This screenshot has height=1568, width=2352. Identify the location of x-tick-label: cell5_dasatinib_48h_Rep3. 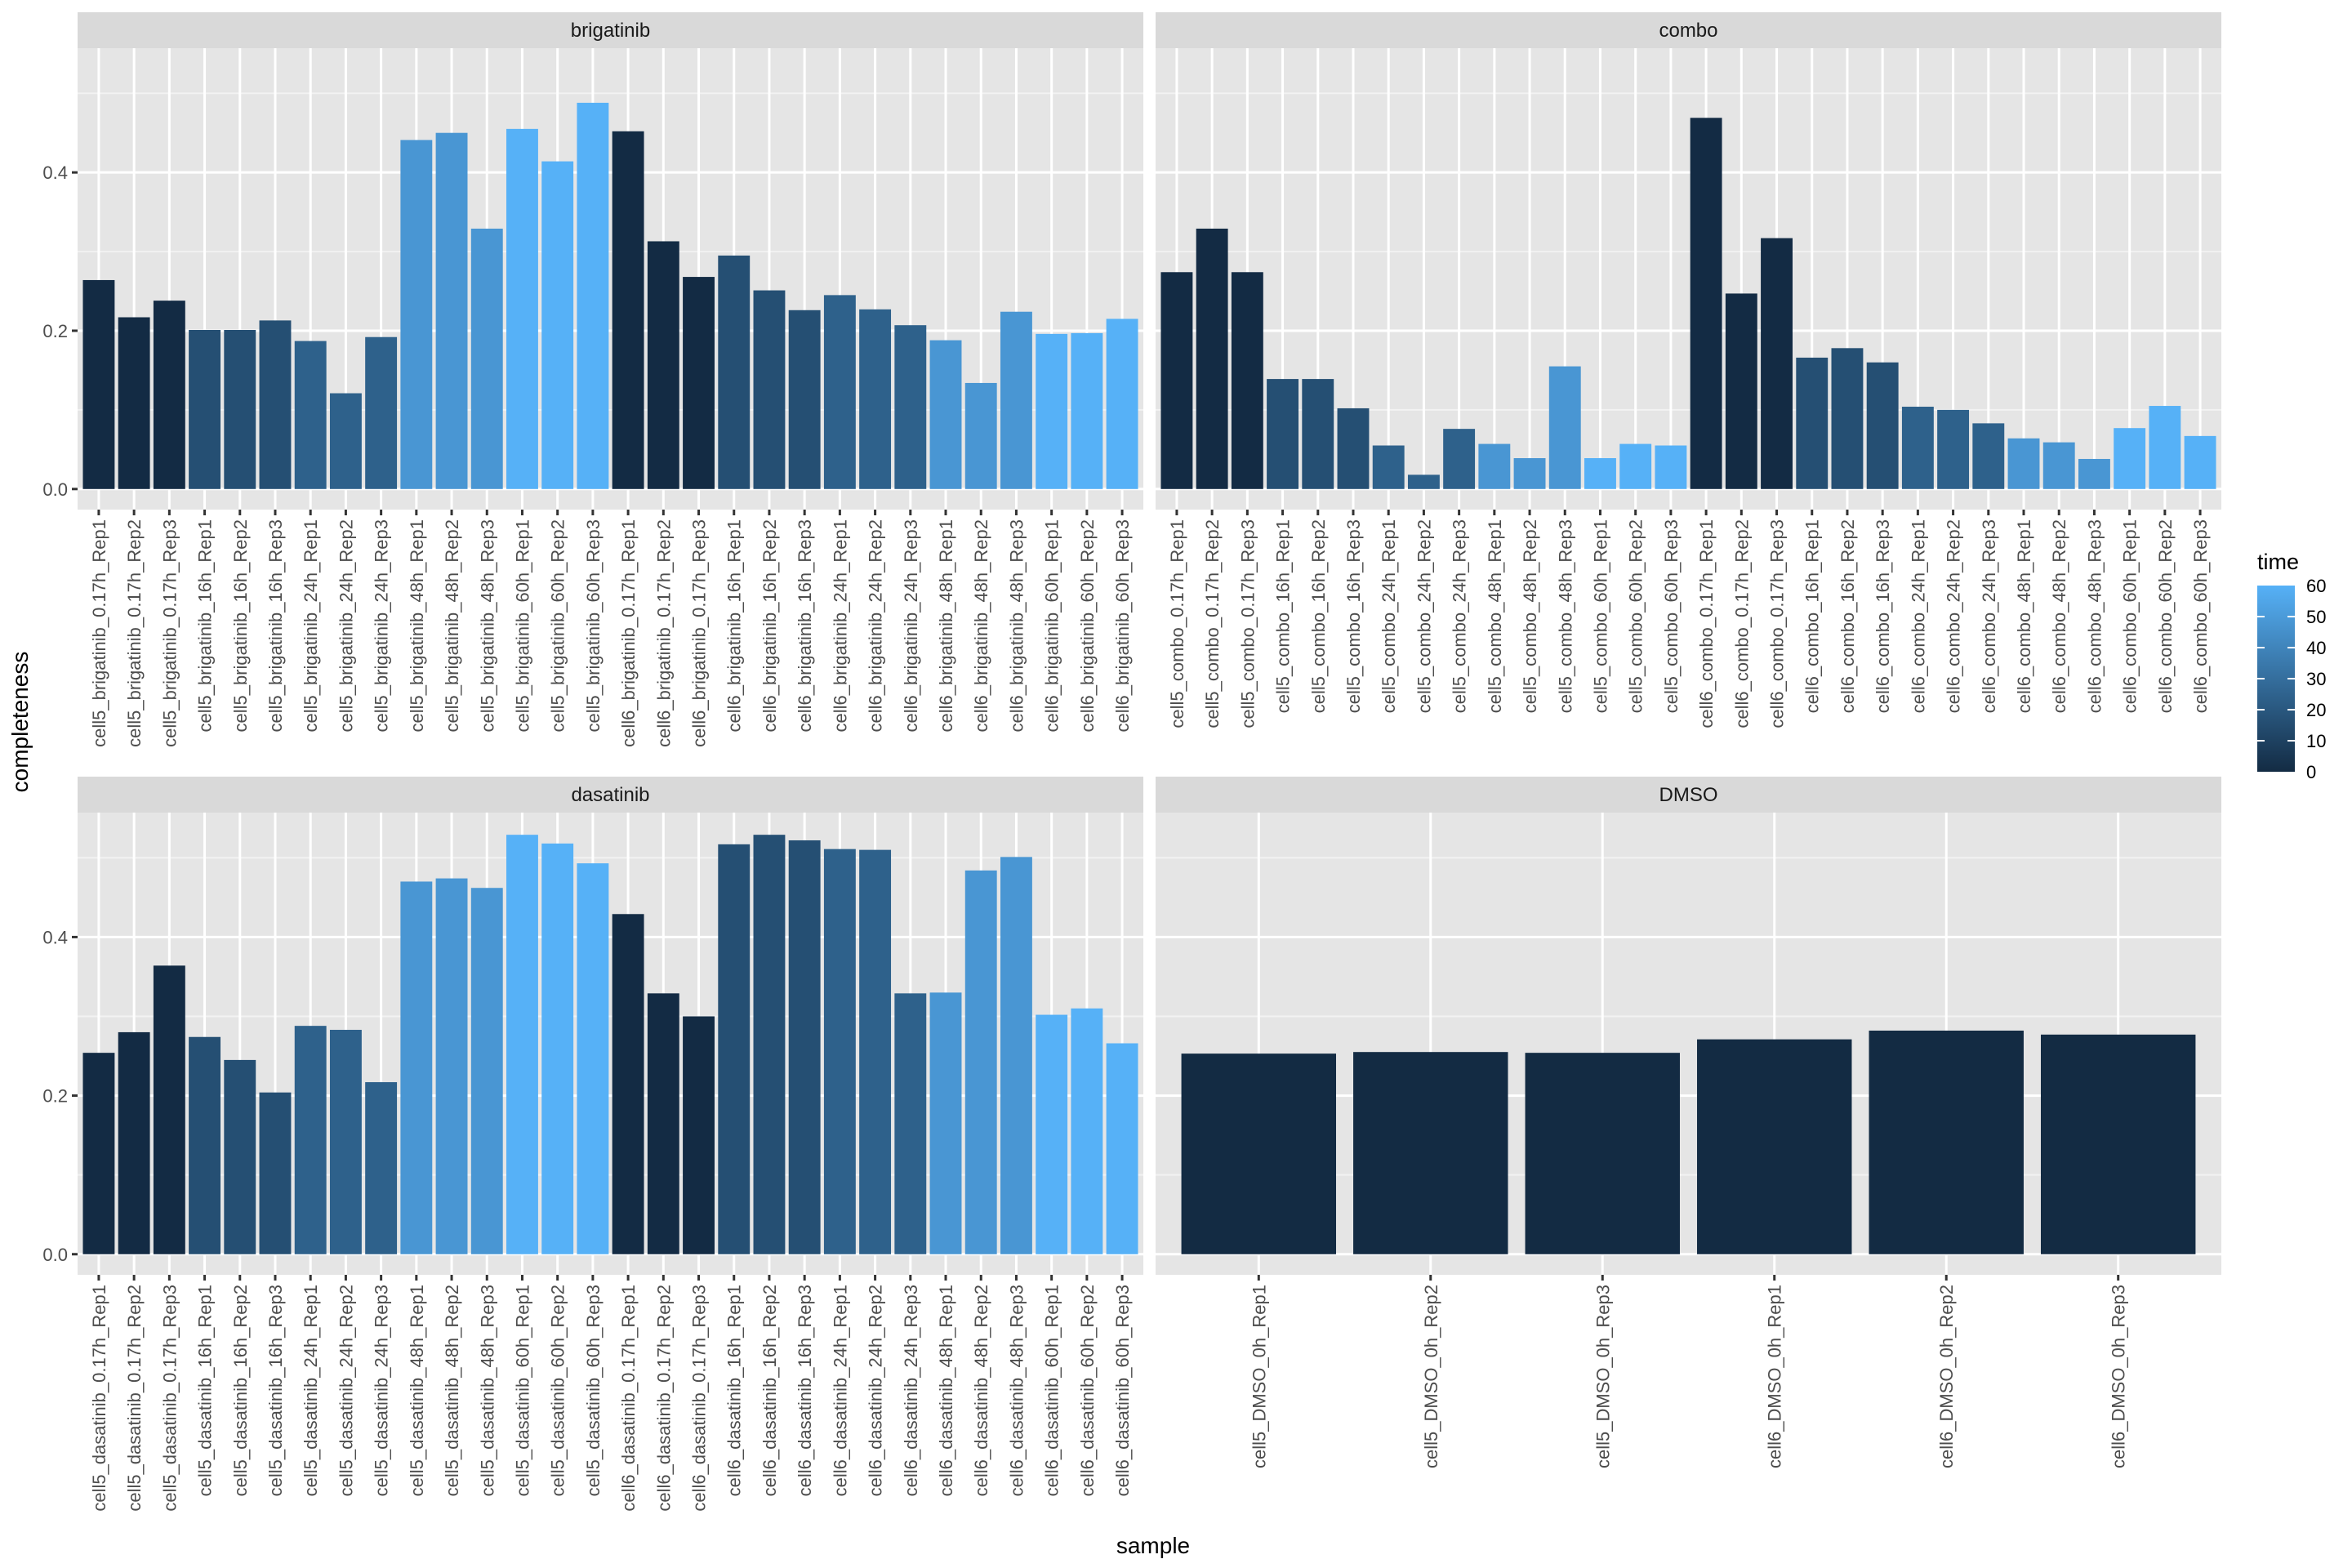
(487, 1390).